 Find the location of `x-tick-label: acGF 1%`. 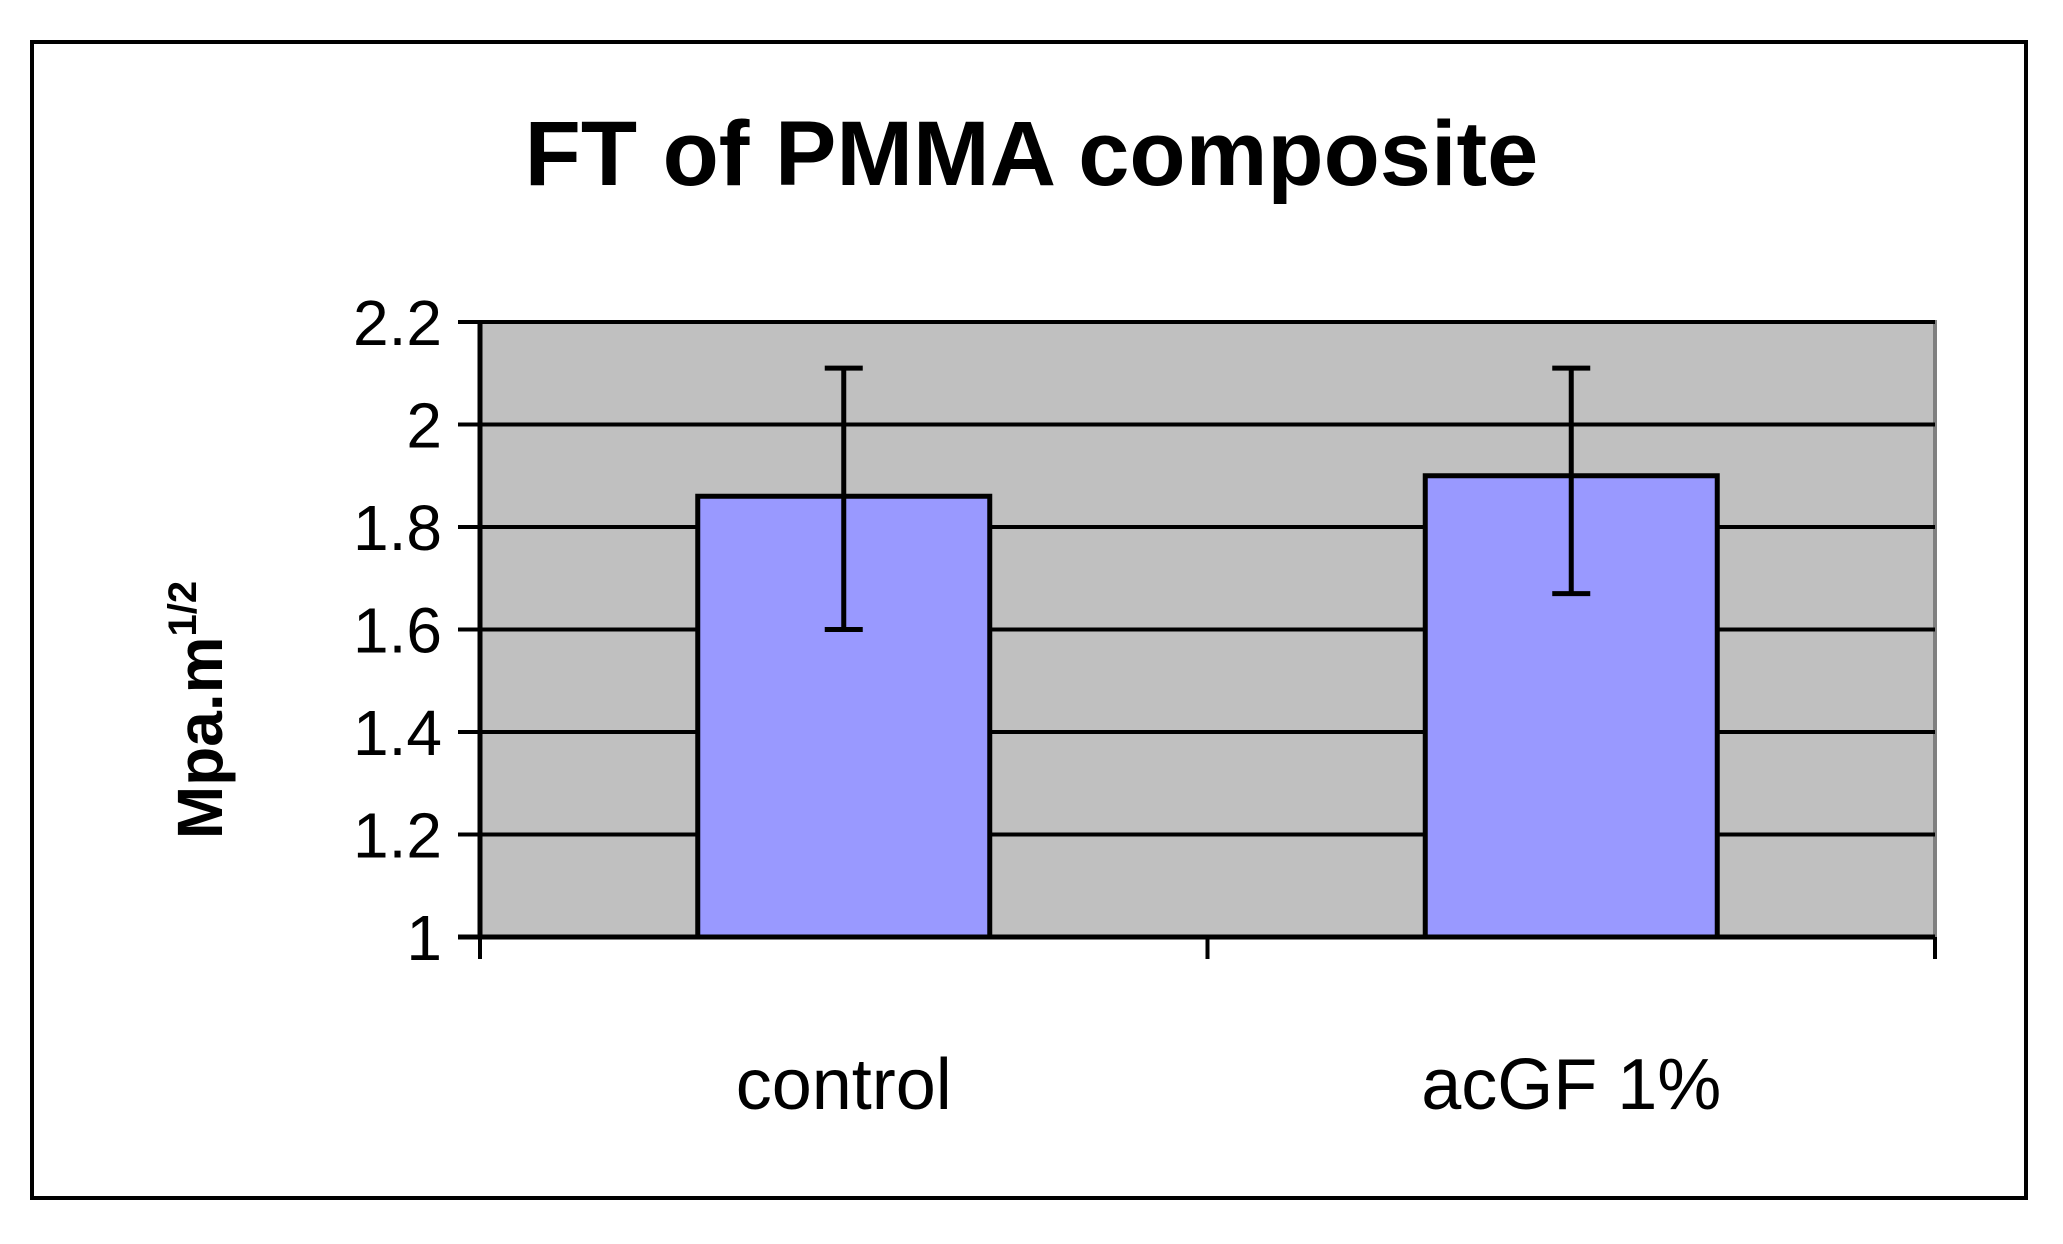

x-tick-label: acGF 1% is located at coordinates (1571, 1085).